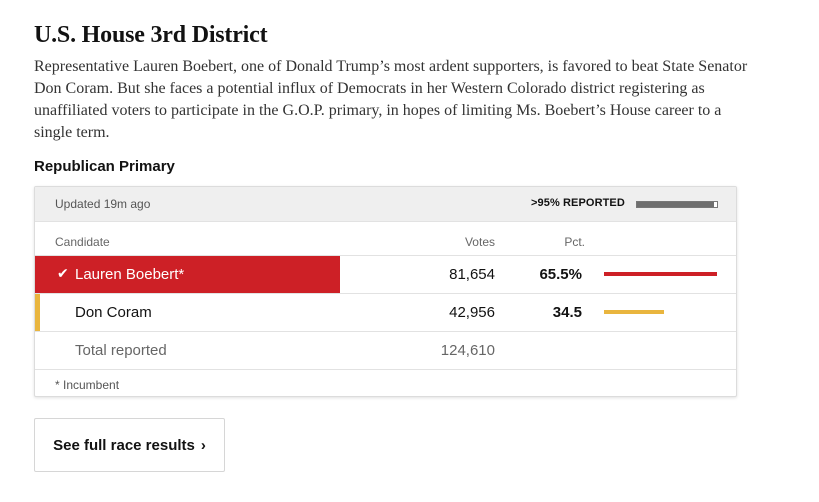 Image resolution: width=819 pixels, height=502 pixels. What do you see at coordinates (467, 350) in the screenshot?
I see `total-votes: 124,610` at bounding box center [467, 350].